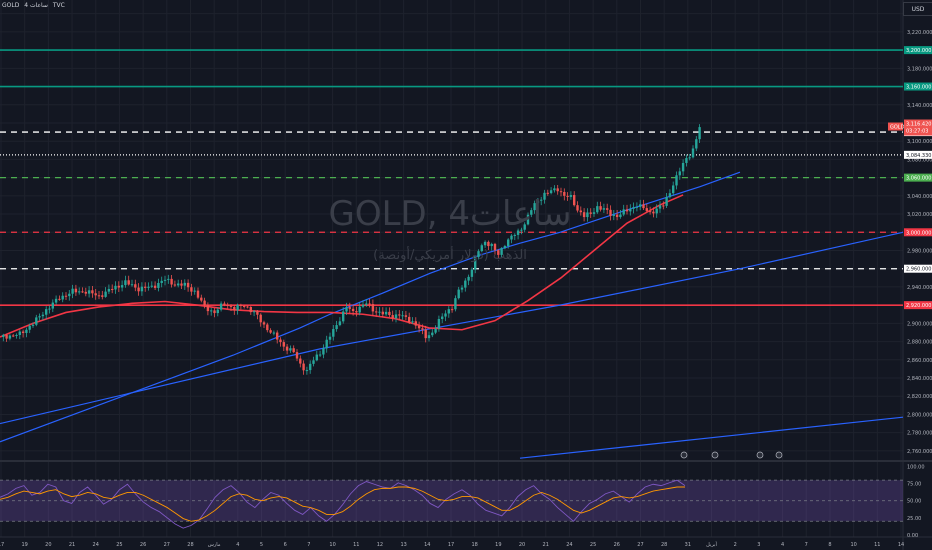  Describe the element at coordinates (916, 467) in the screenshot. I see `rsi-axis-label: 100.00` at that location.